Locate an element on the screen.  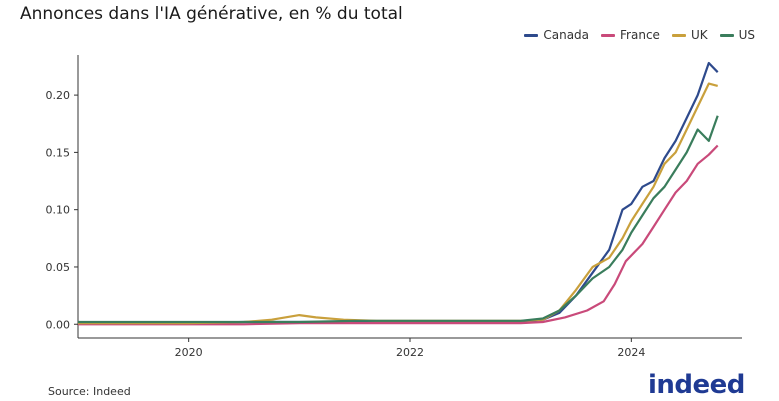
y-tick-label: 0.00 is located at coordinates (58, 324).